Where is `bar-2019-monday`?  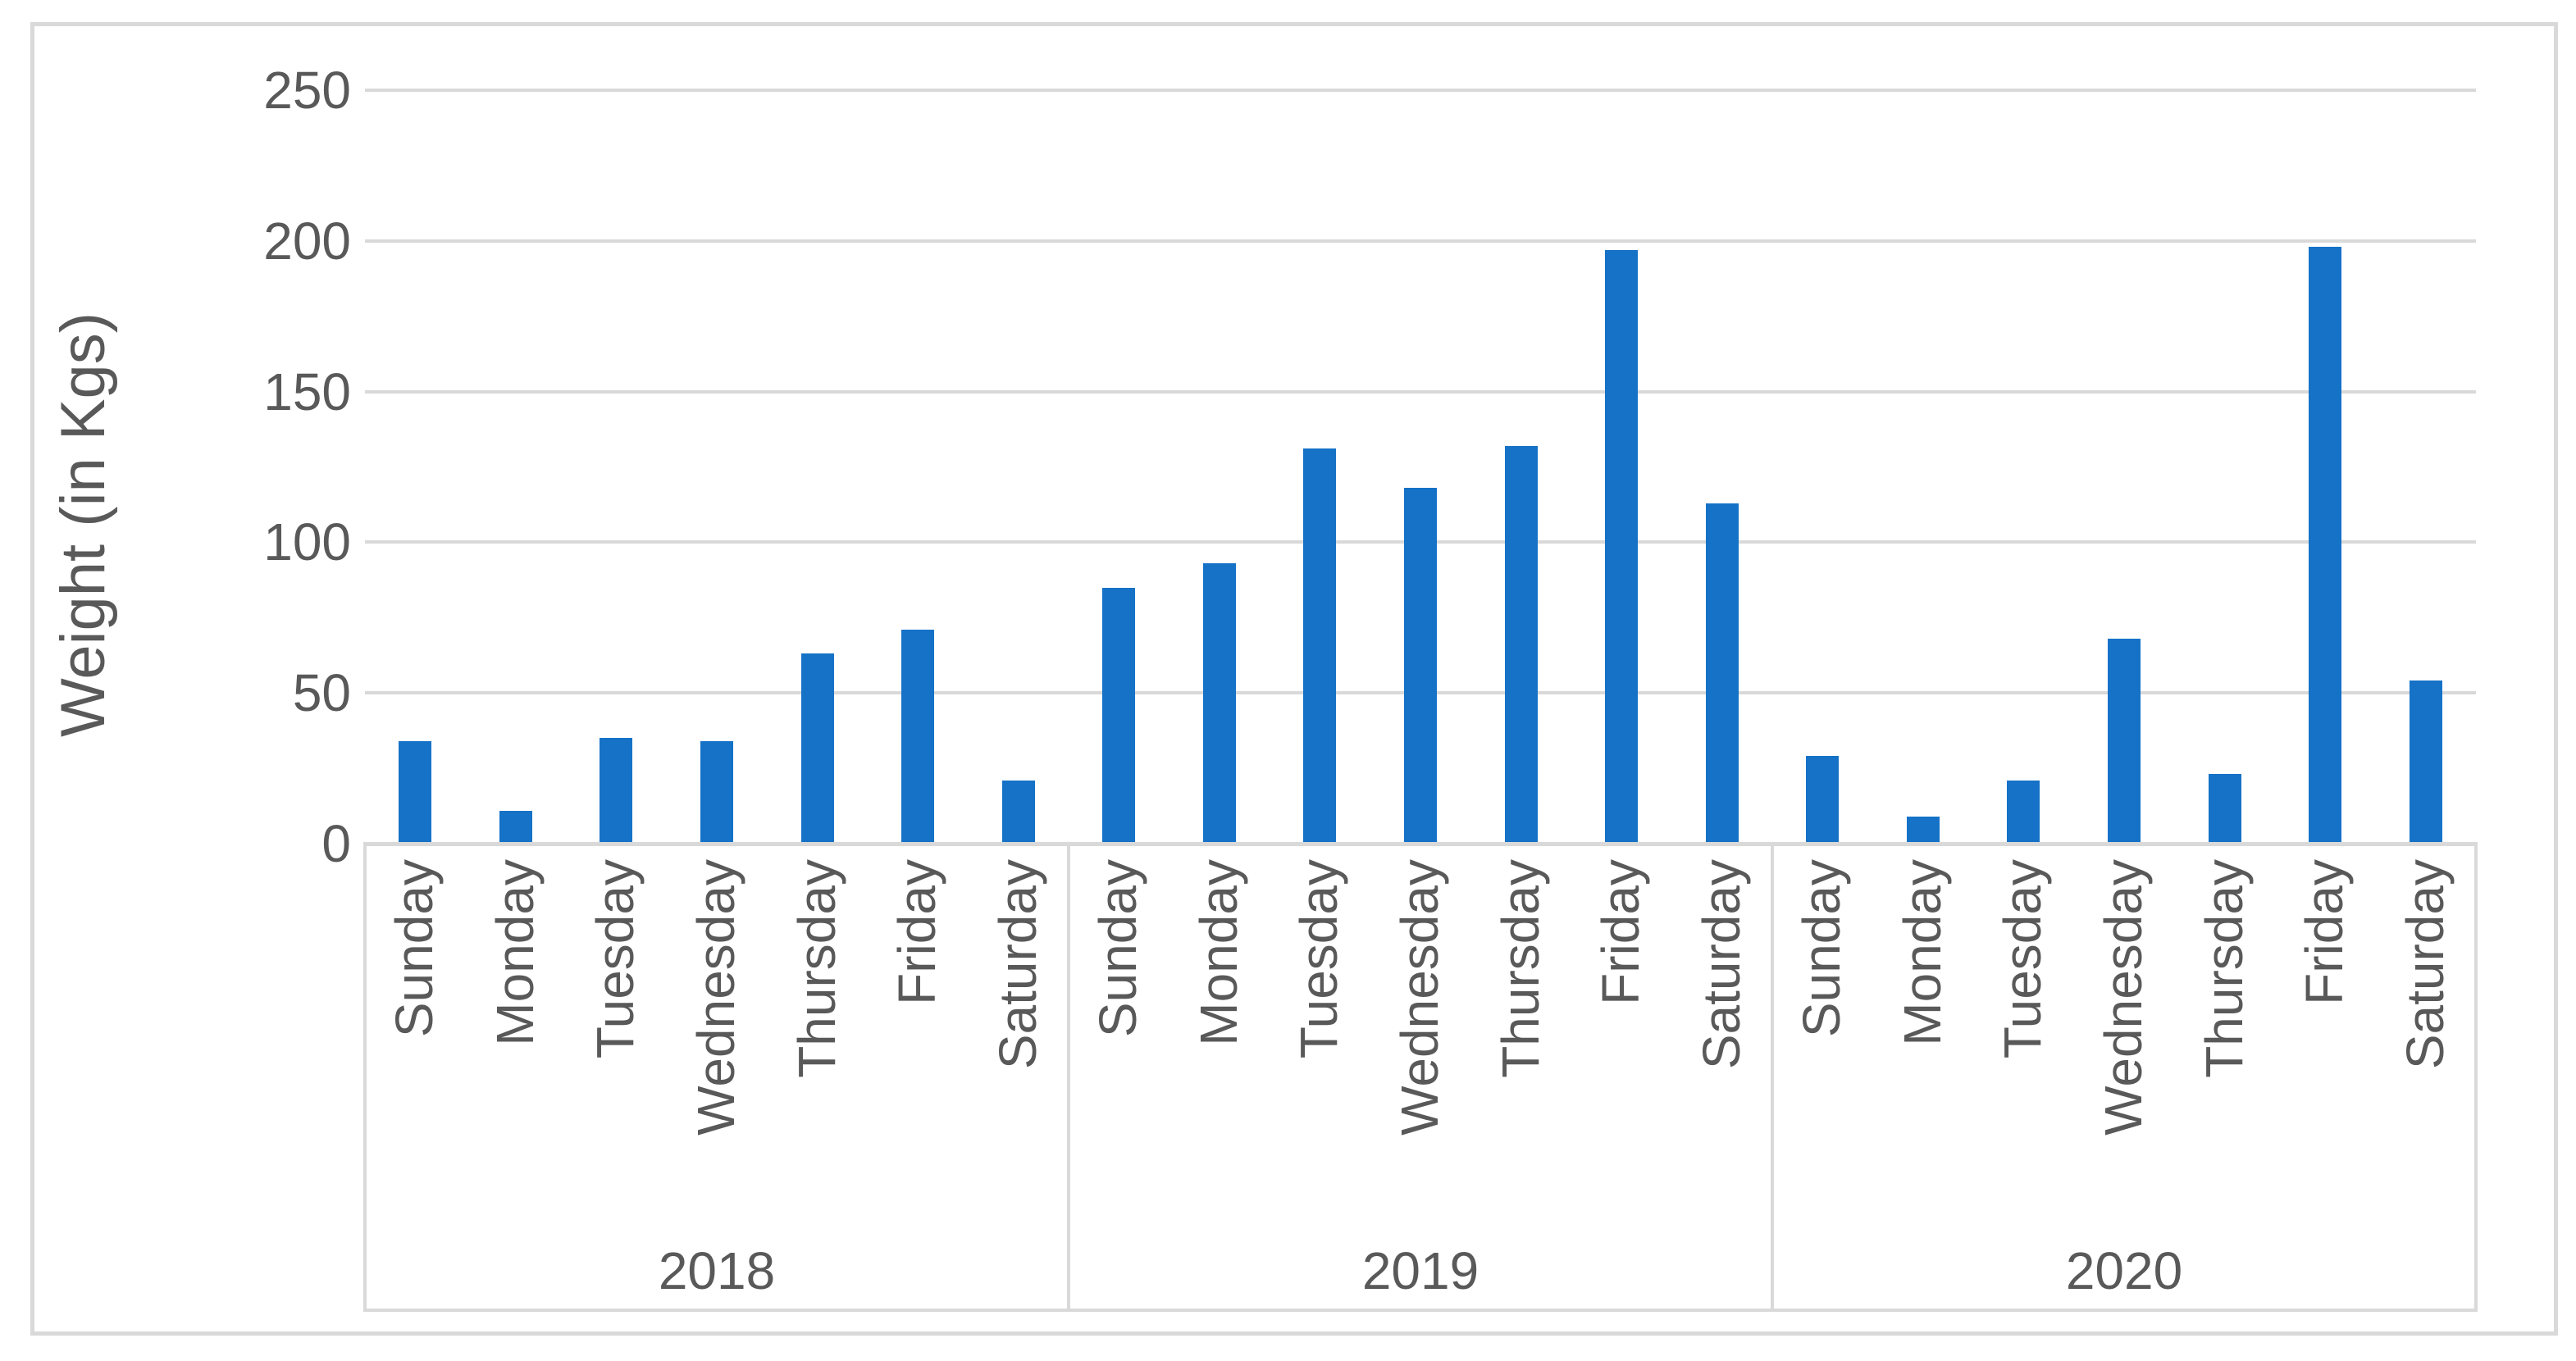 bar-2019-monday is located at coordinates (1219, 703).